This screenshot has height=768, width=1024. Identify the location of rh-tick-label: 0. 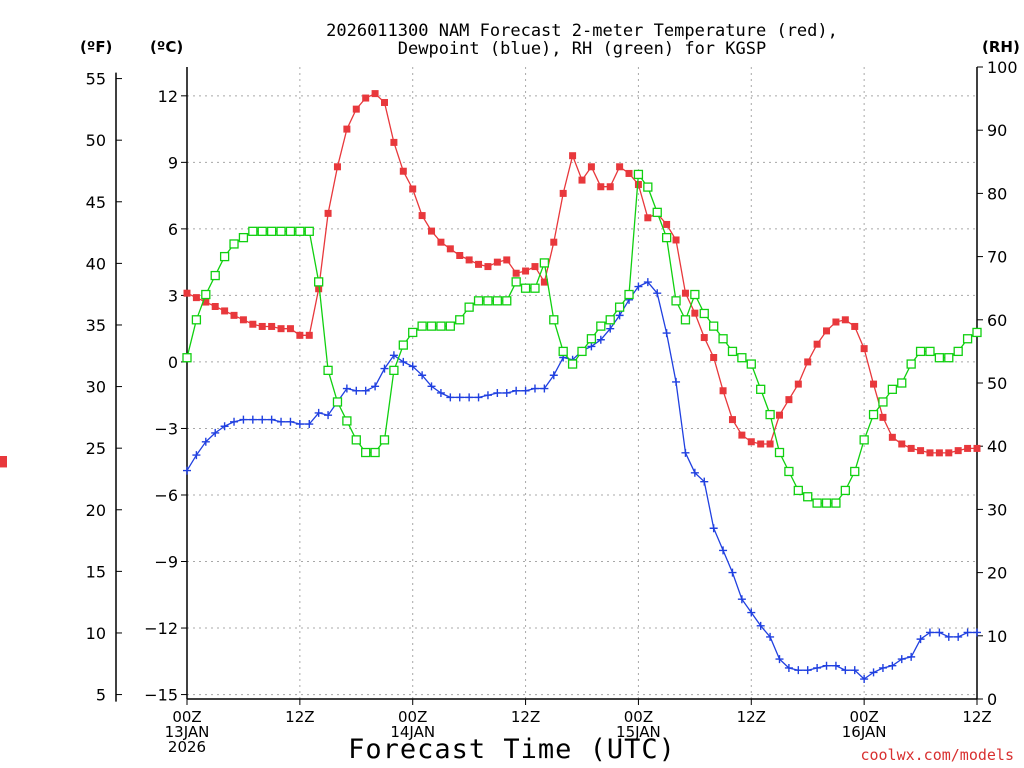
(992, 699).